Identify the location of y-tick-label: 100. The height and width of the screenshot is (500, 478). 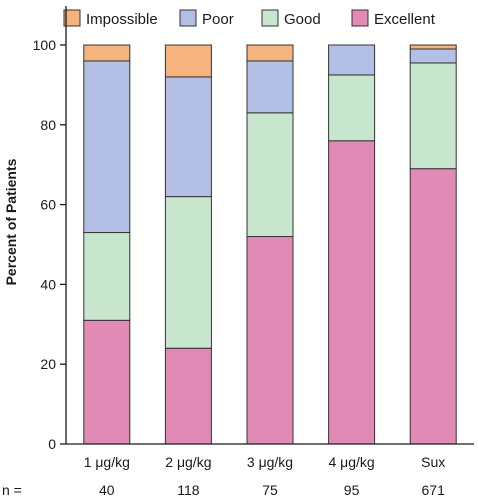
(45, 45).